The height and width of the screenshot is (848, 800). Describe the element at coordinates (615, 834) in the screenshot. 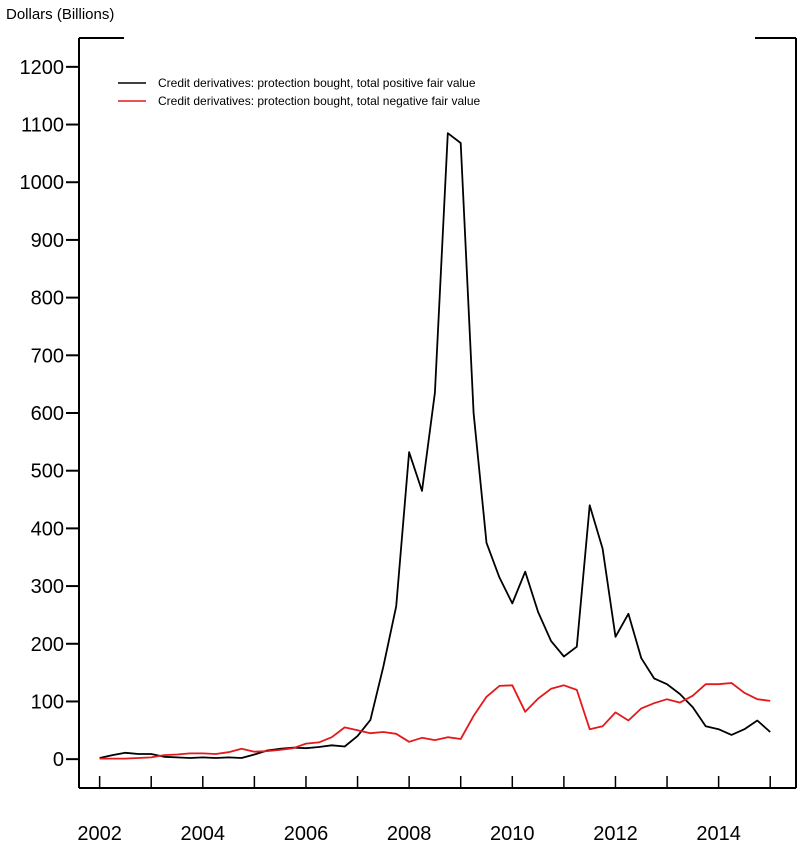

I see `x-tick-label-2012: 2012` at that location.